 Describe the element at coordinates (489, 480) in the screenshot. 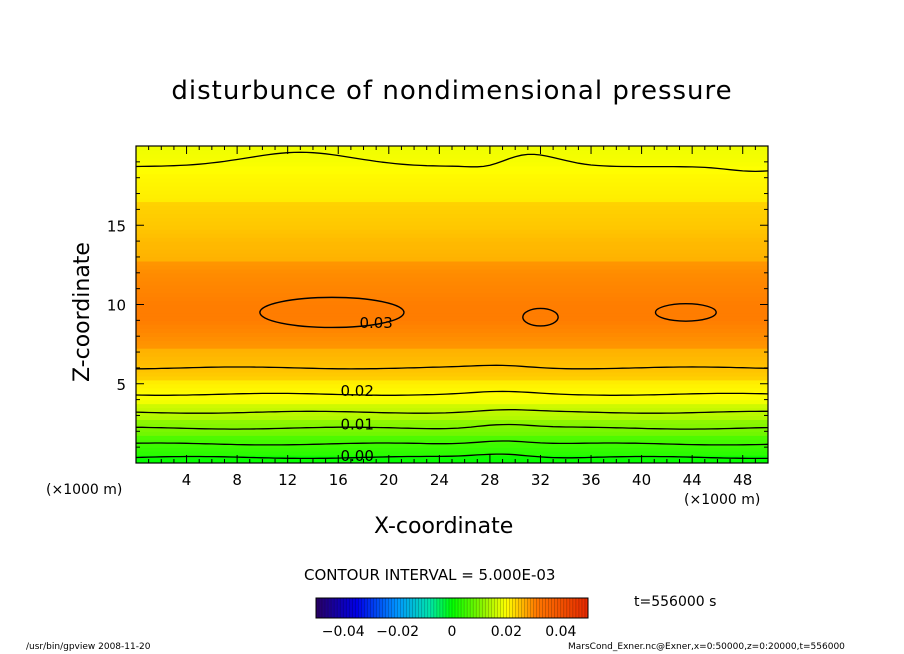

I see `x-tick-label: 28` at that location.